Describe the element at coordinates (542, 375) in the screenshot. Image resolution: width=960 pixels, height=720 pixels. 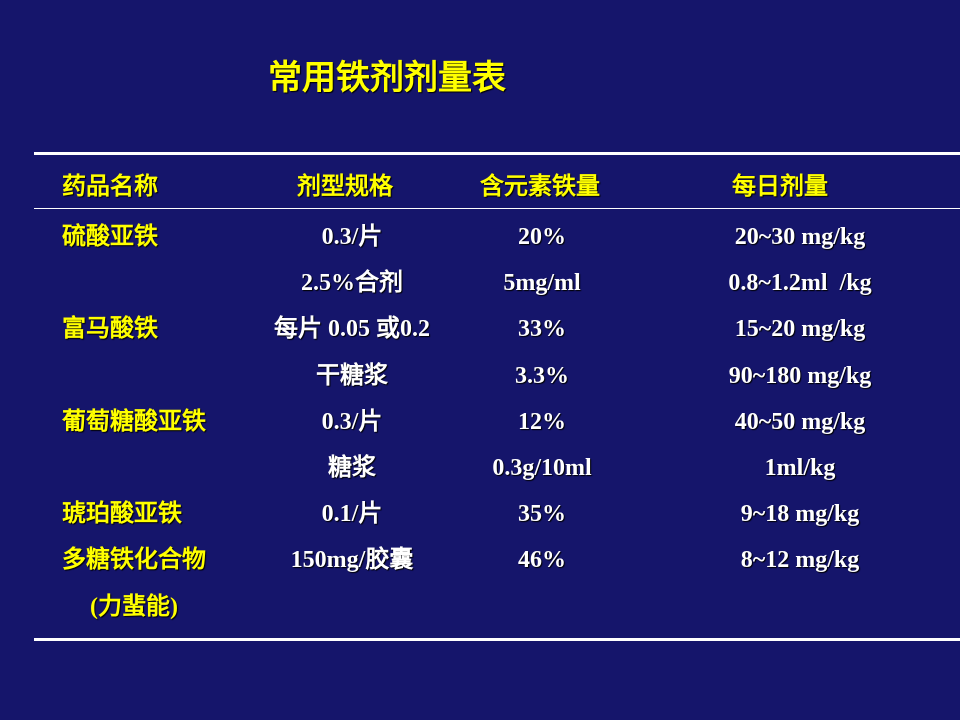
I see `cell-iron: 3.3%` at that location.